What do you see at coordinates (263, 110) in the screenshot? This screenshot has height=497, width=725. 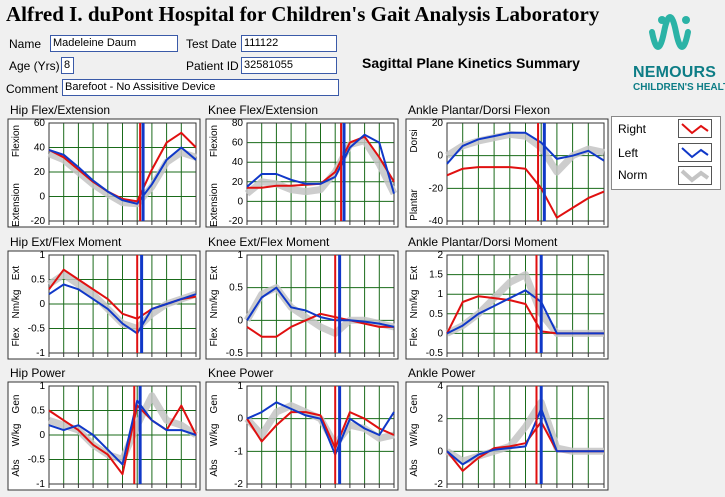 I see `chart-title: Knee Flex/Extension` at bounding box center [263, 110].